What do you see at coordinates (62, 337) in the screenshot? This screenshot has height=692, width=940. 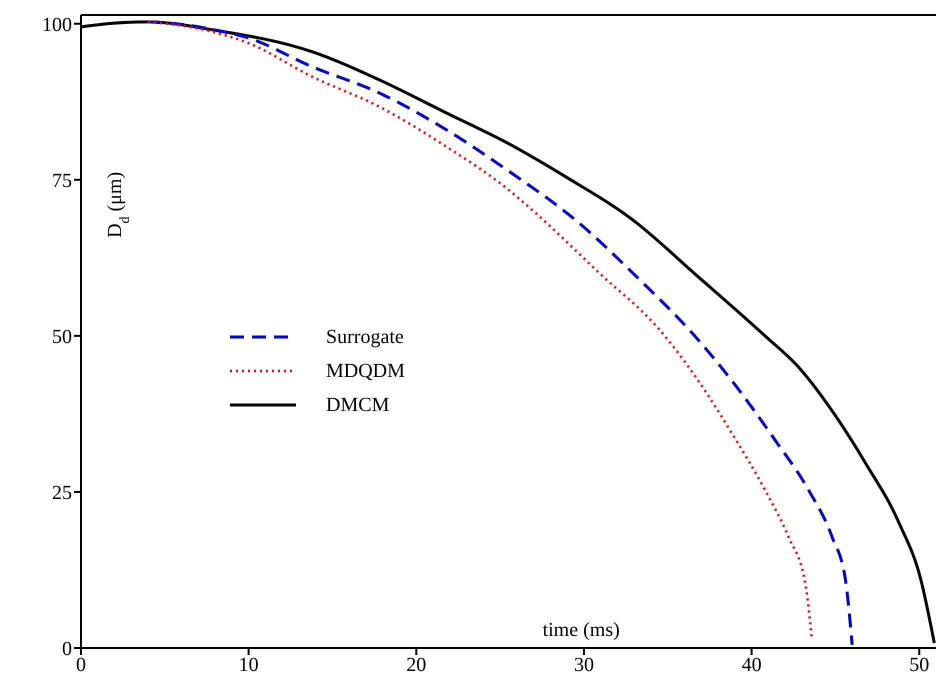 I see `y-tick-label: 50` at bounding box center [62, 337].